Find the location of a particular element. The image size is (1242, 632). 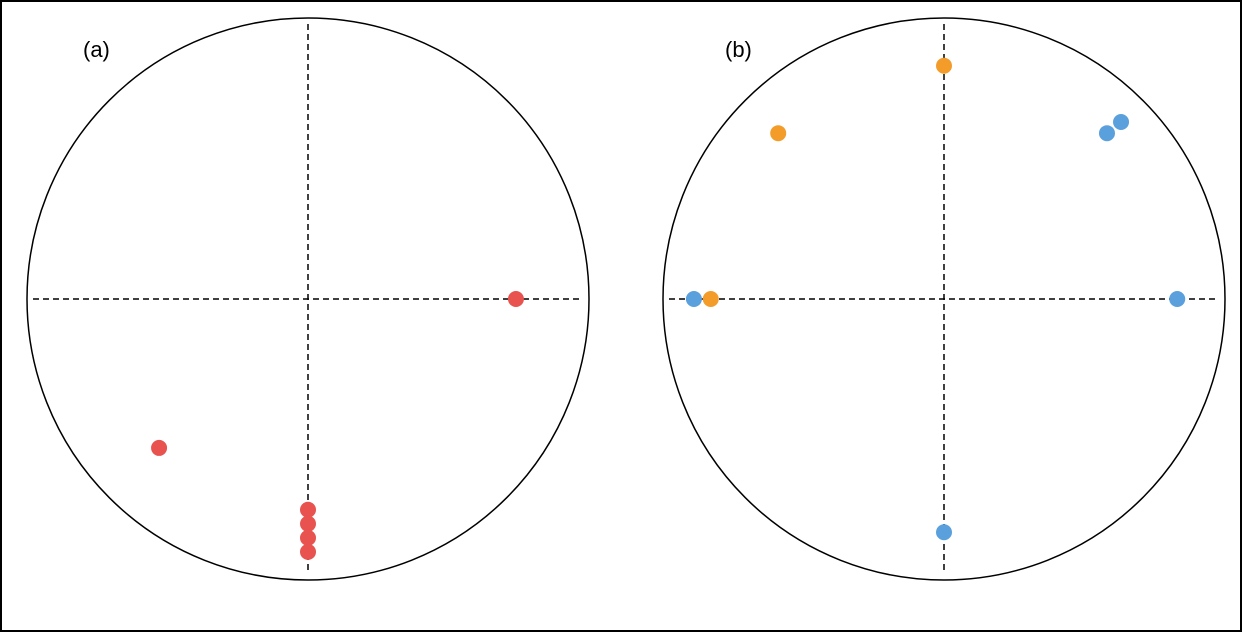

panel-label-b: (b) is located at coordinates (738, 49).